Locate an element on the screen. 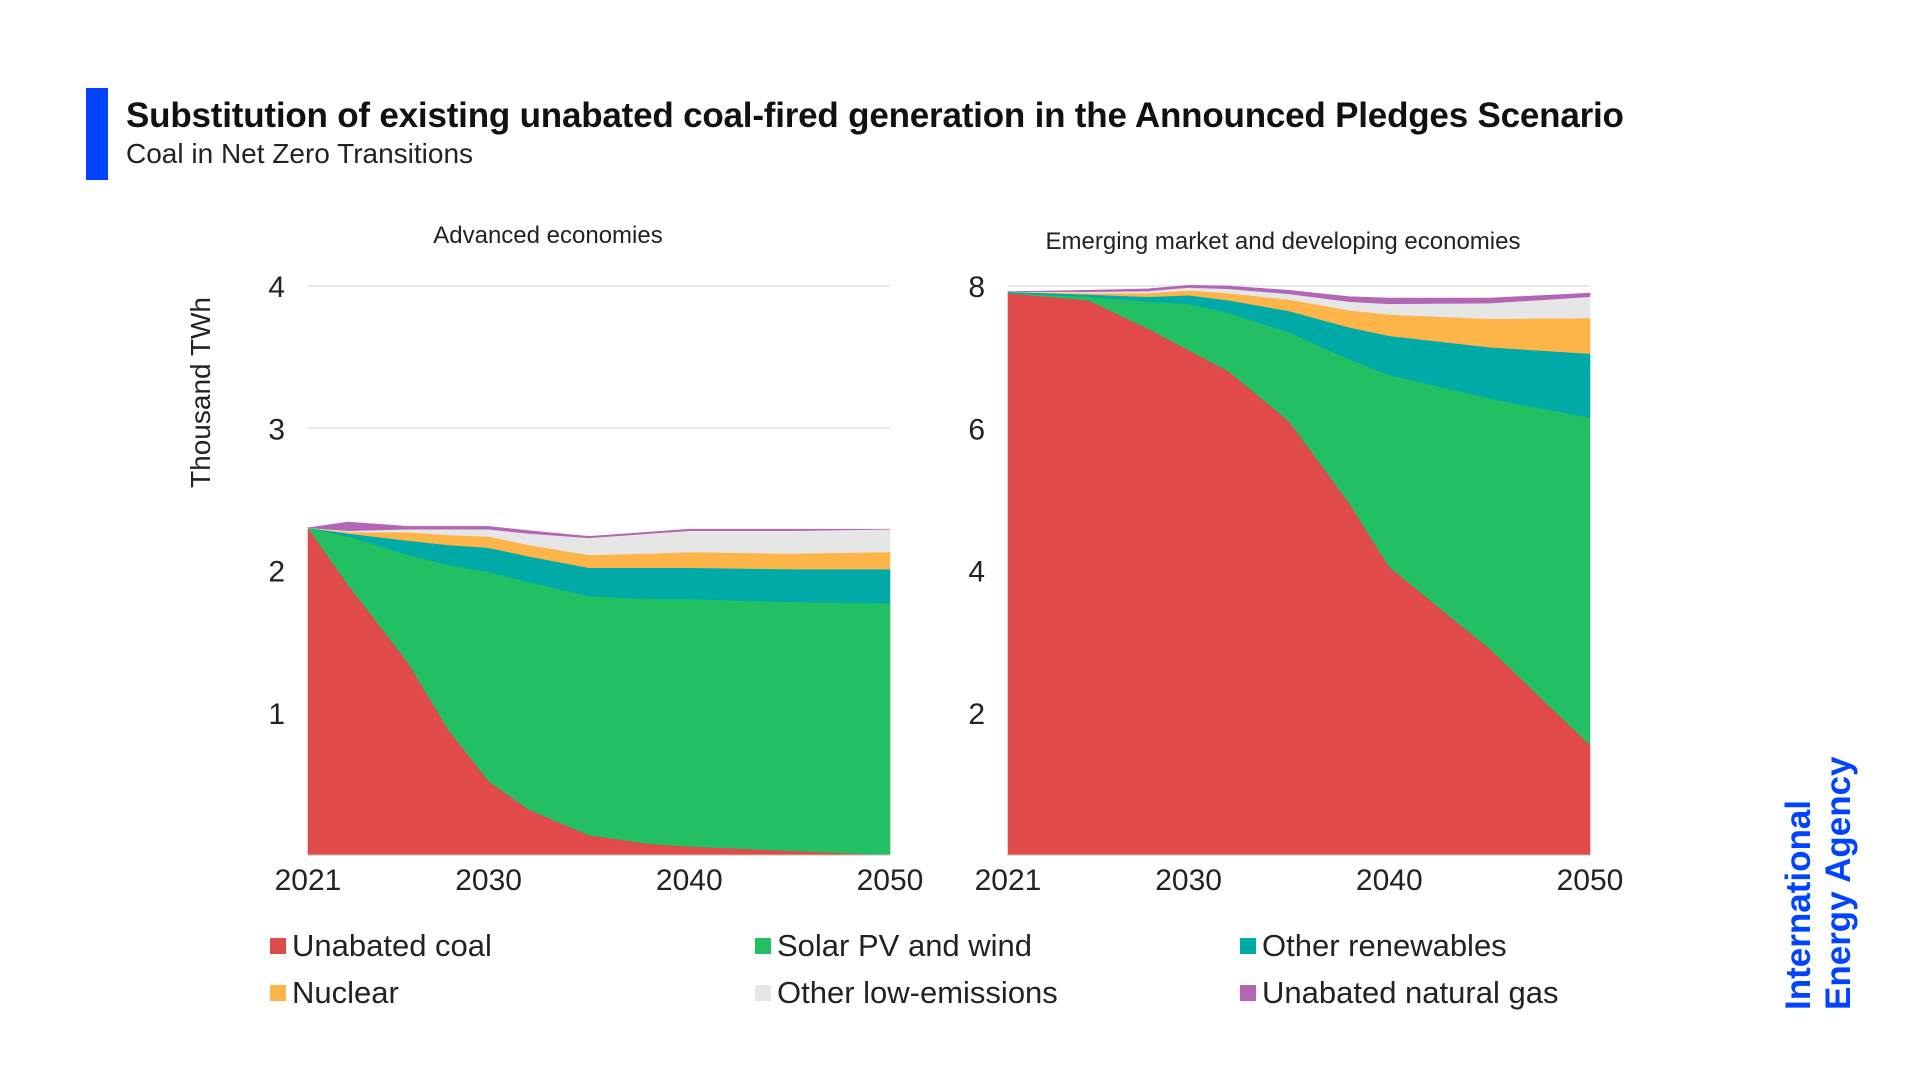 This screenshot has height=1080, width=1920. legend-label: Unabated coal is located at coordinates (392, 945).